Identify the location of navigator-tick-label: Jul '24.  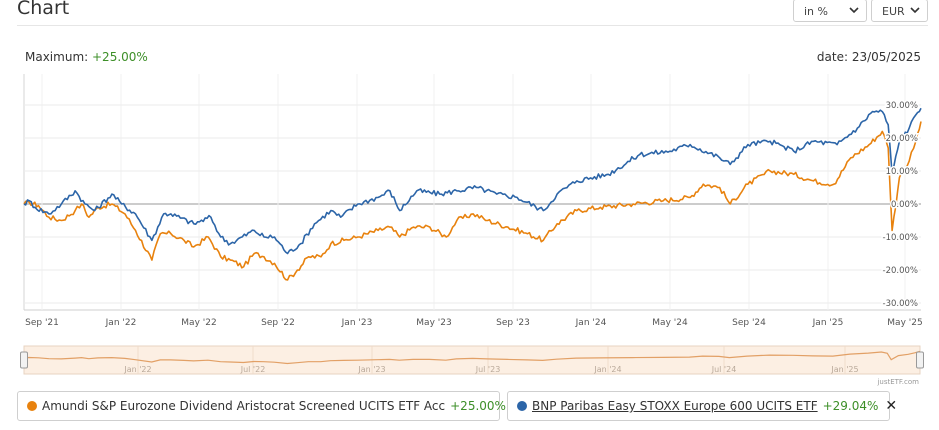
(724, 369).